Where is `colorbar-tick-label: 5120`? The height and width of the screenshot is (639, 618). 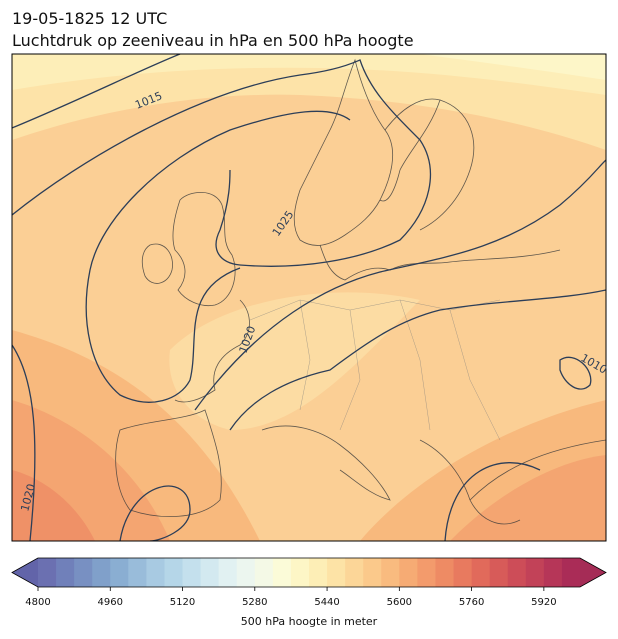
colorbar-tick-label: 5120 is located at coordinates (182, 602).